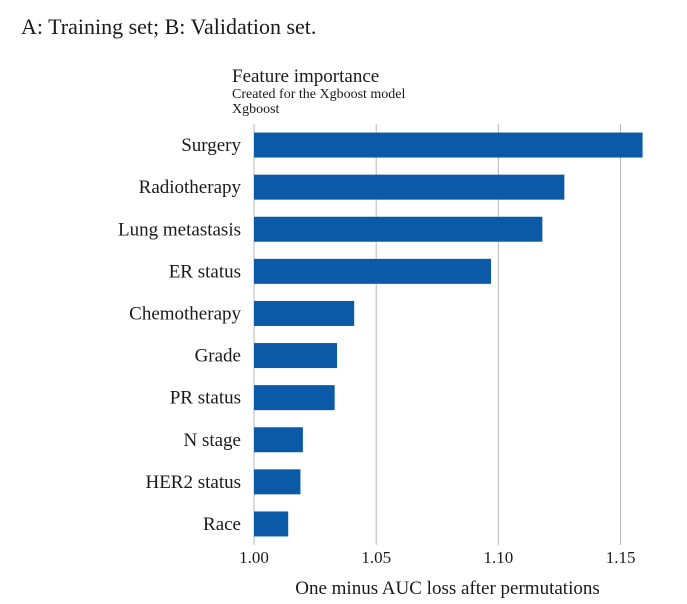 This screenshot has width=687, height=604. Describe the element at coordinates (499, 557) in the screenshot. I see `x-tick-label: 1.10` at that location.